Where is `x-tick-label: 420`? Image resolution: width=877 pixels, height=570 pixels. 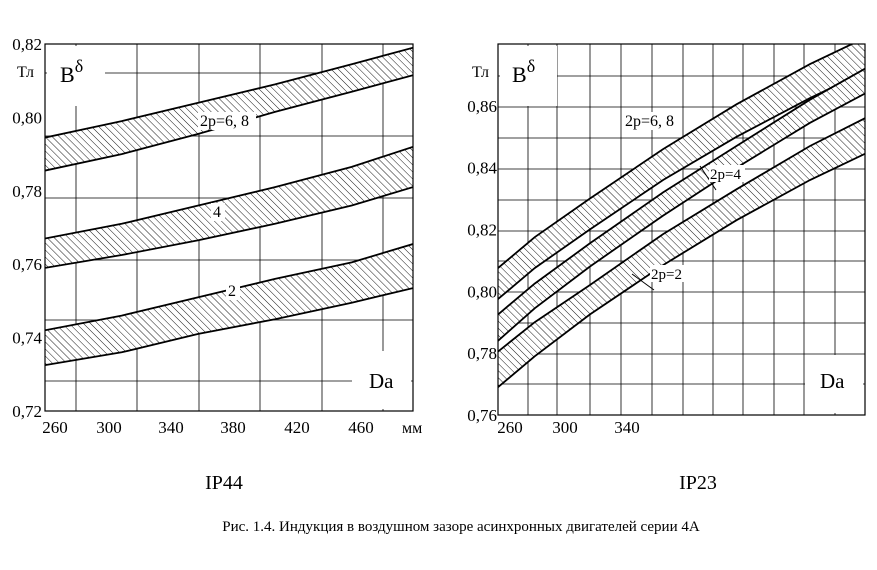 x-tick-label: 420 is located at coordinates (297, 427).